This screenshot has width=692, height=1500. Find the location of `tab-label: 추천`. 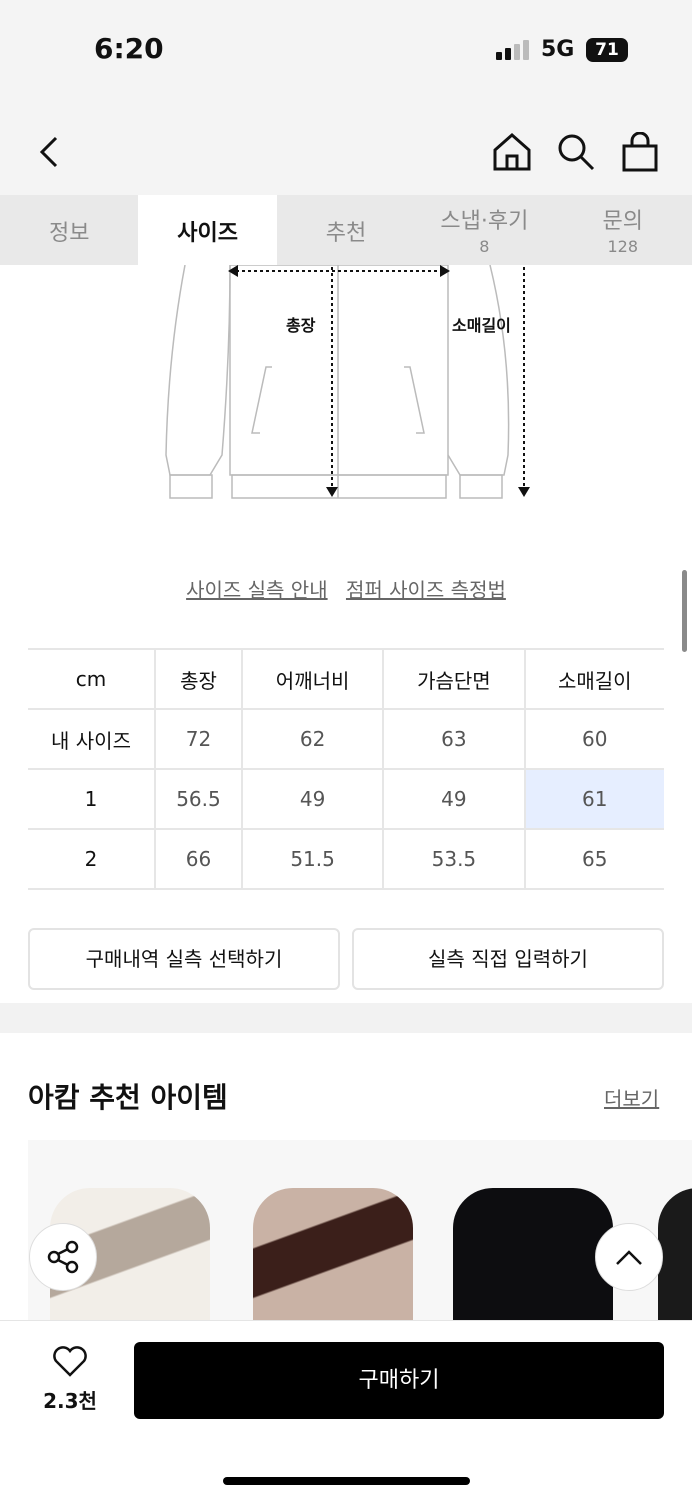

tab-label: 추천 is located at coordinates (346, 233).